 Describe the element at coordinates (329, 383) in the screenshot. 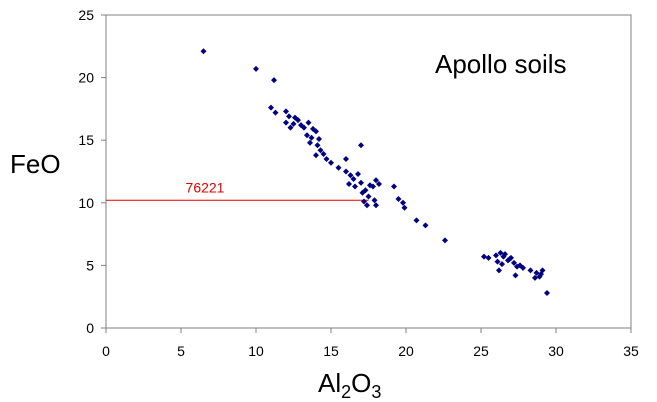

I see `x-axis-title-al: Al` at that location.